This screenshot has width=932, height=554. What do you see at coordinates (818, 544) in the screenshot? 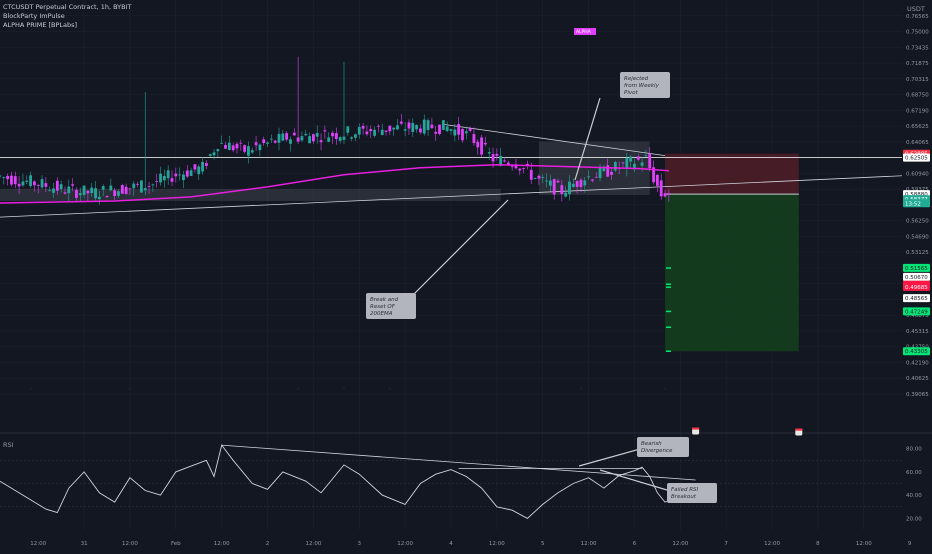
I see `time-axis-label: 8` at bounding box center [818, 544].